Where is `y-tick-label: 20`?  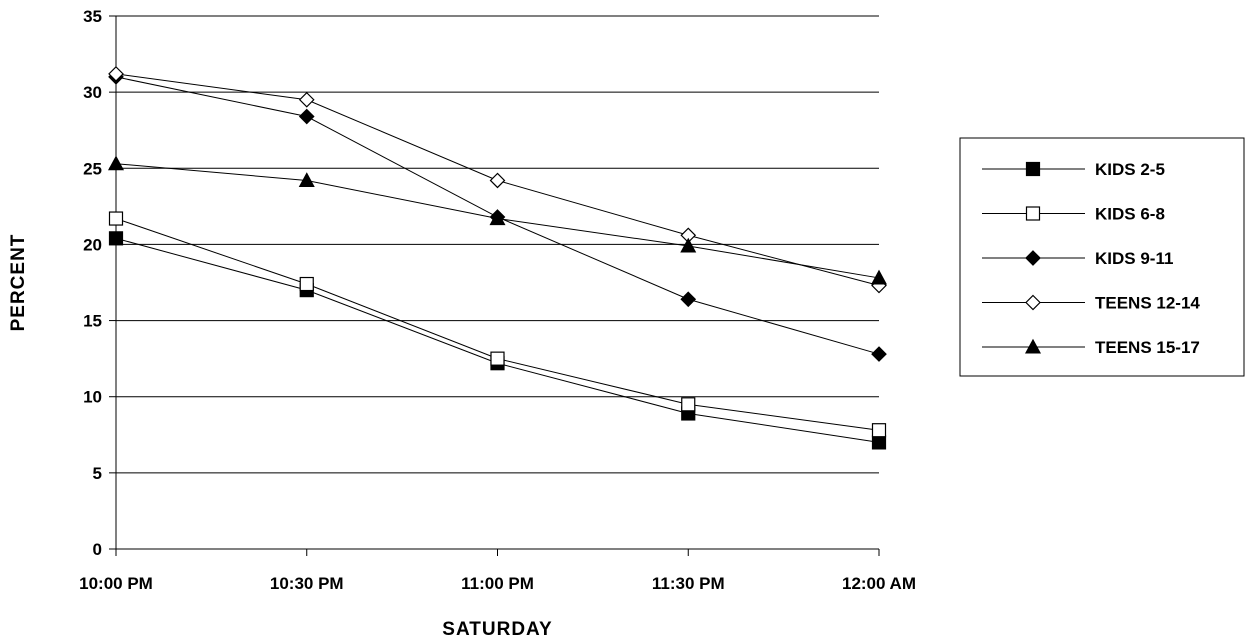 y-tick-label: 20 is located at coordinates (92, 244).